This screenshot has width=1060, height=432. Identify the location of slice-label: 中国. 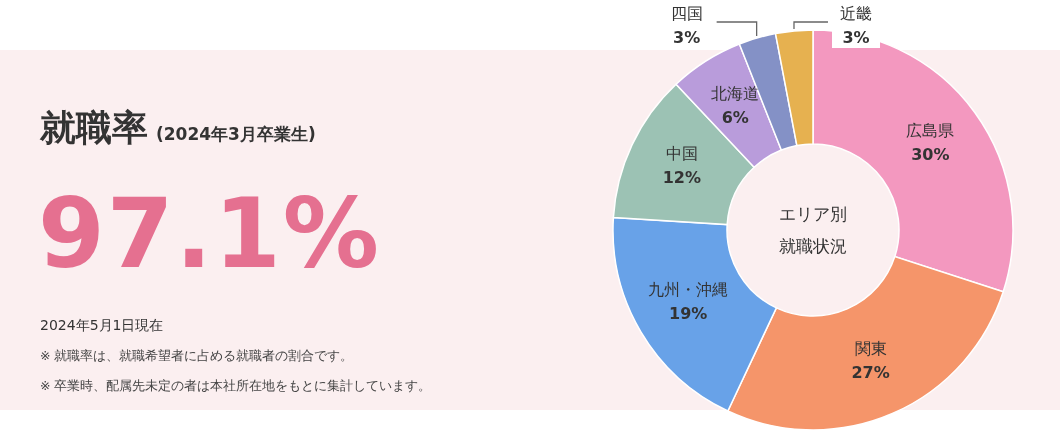
(681, 154).